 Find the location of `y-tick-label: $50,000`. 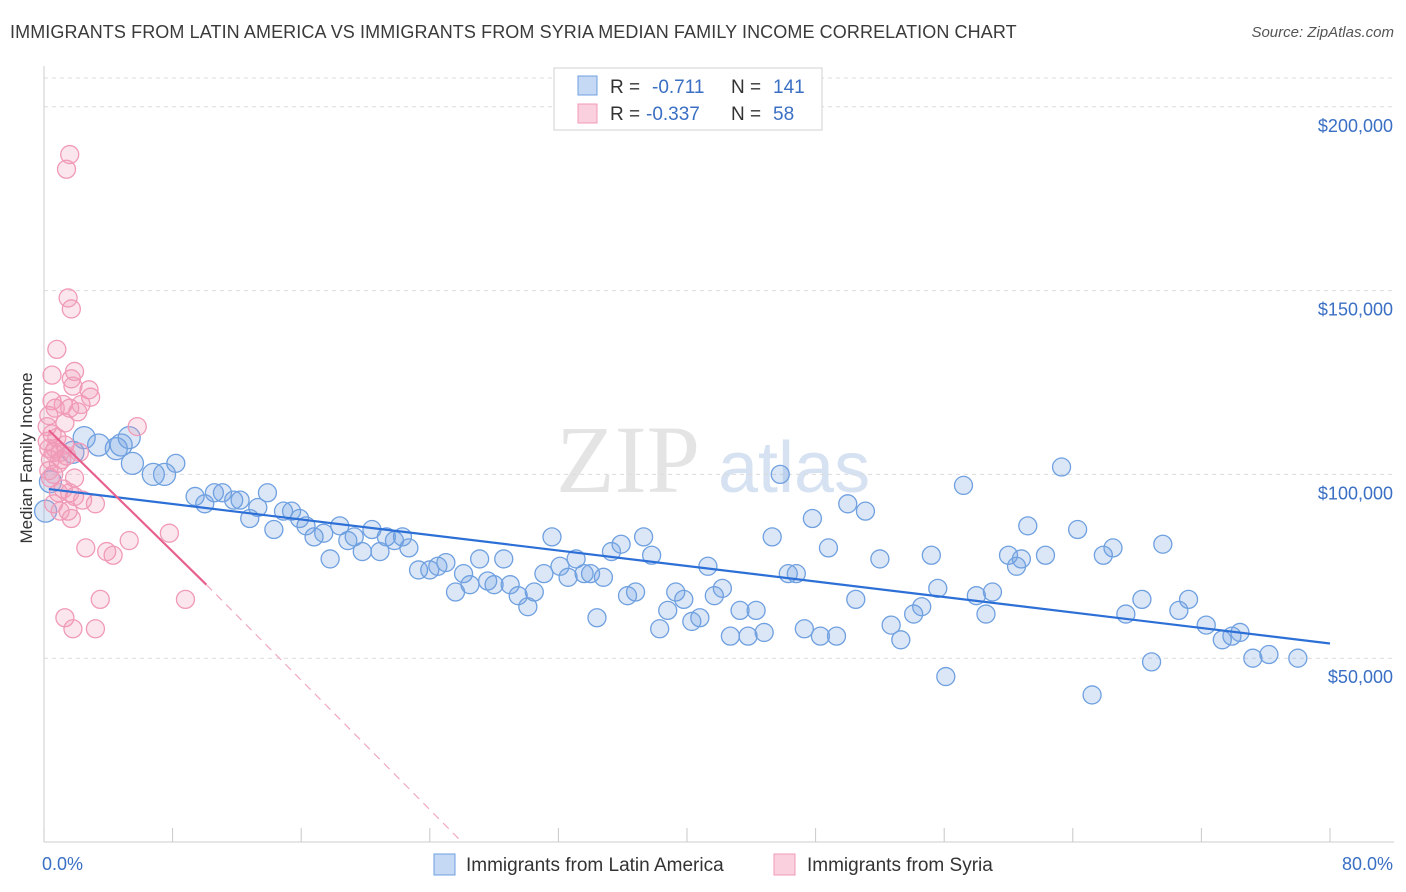

y-tick-label: $50,000 is located at coordinates (1360, 677).